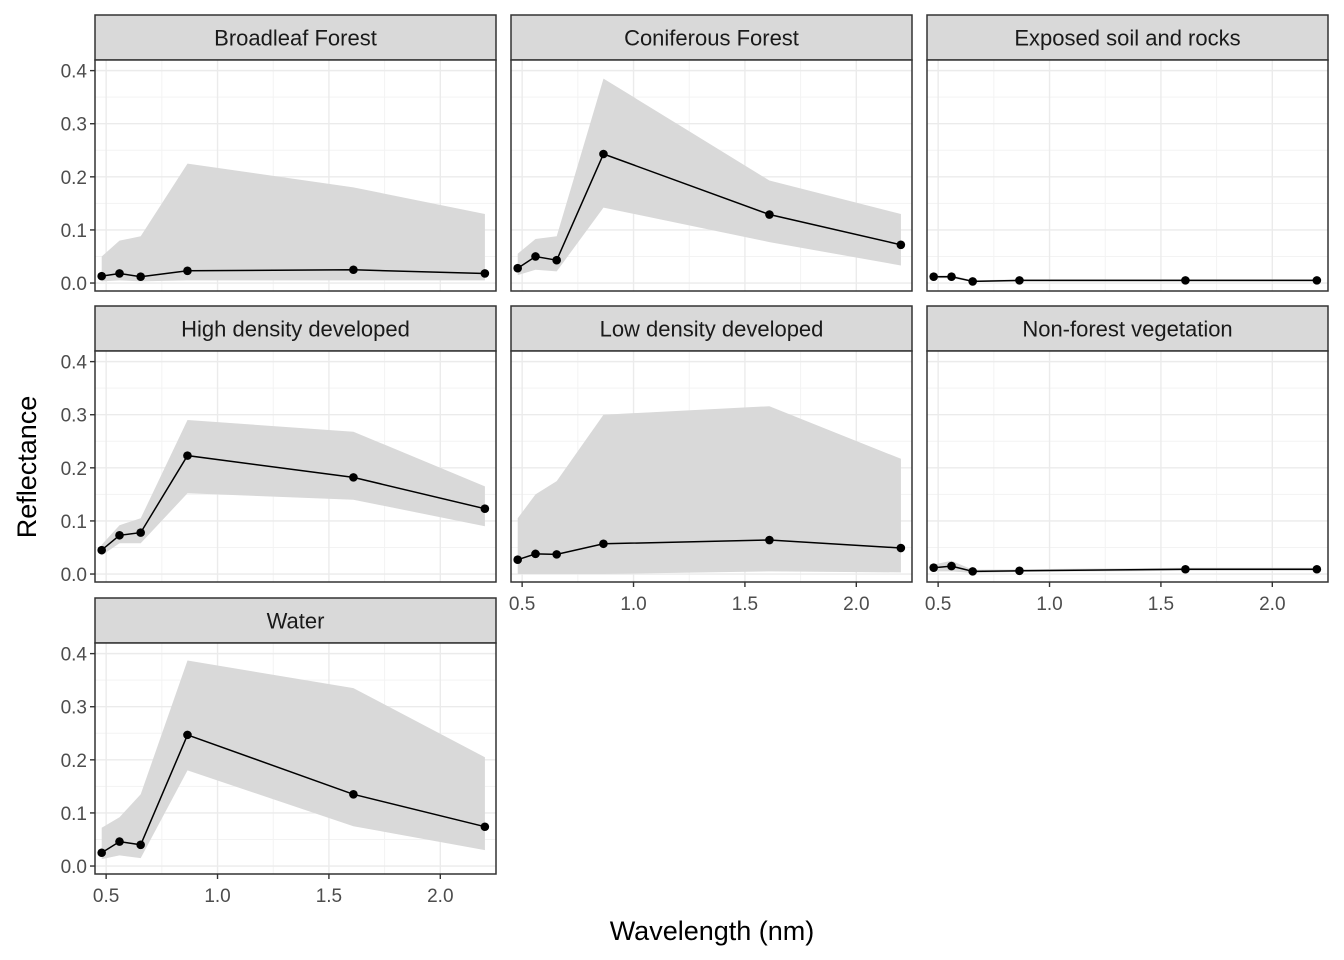 The height and width of the screenshot is (960, 1344). I want to click on facet-strip-label: Non-forest vegetation, so click(1127, 329).